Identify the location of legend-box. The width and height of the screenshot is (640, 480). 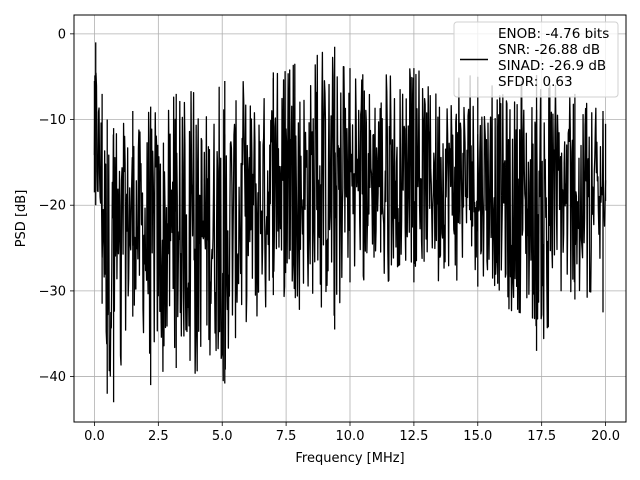
(536, 59).